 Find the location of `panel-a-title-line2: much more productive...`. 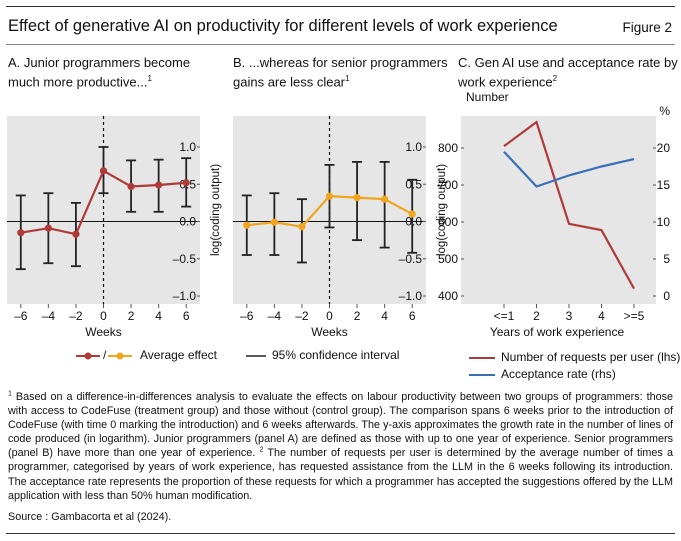

panel-a-title-line2: much more productive... is located at coordinates (78, 82).